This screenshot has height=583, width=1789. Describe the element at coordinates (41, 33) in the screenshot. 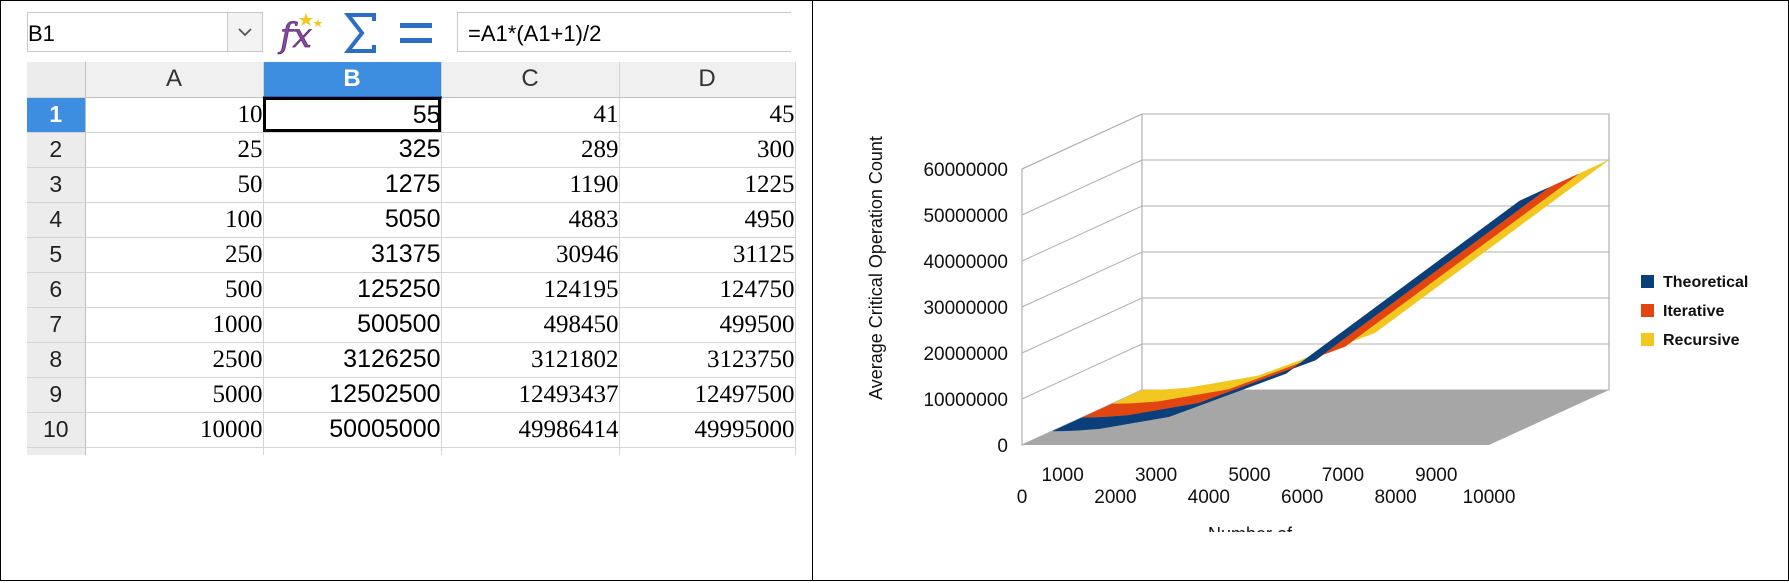

I see `name-box-value: B1` at that location.